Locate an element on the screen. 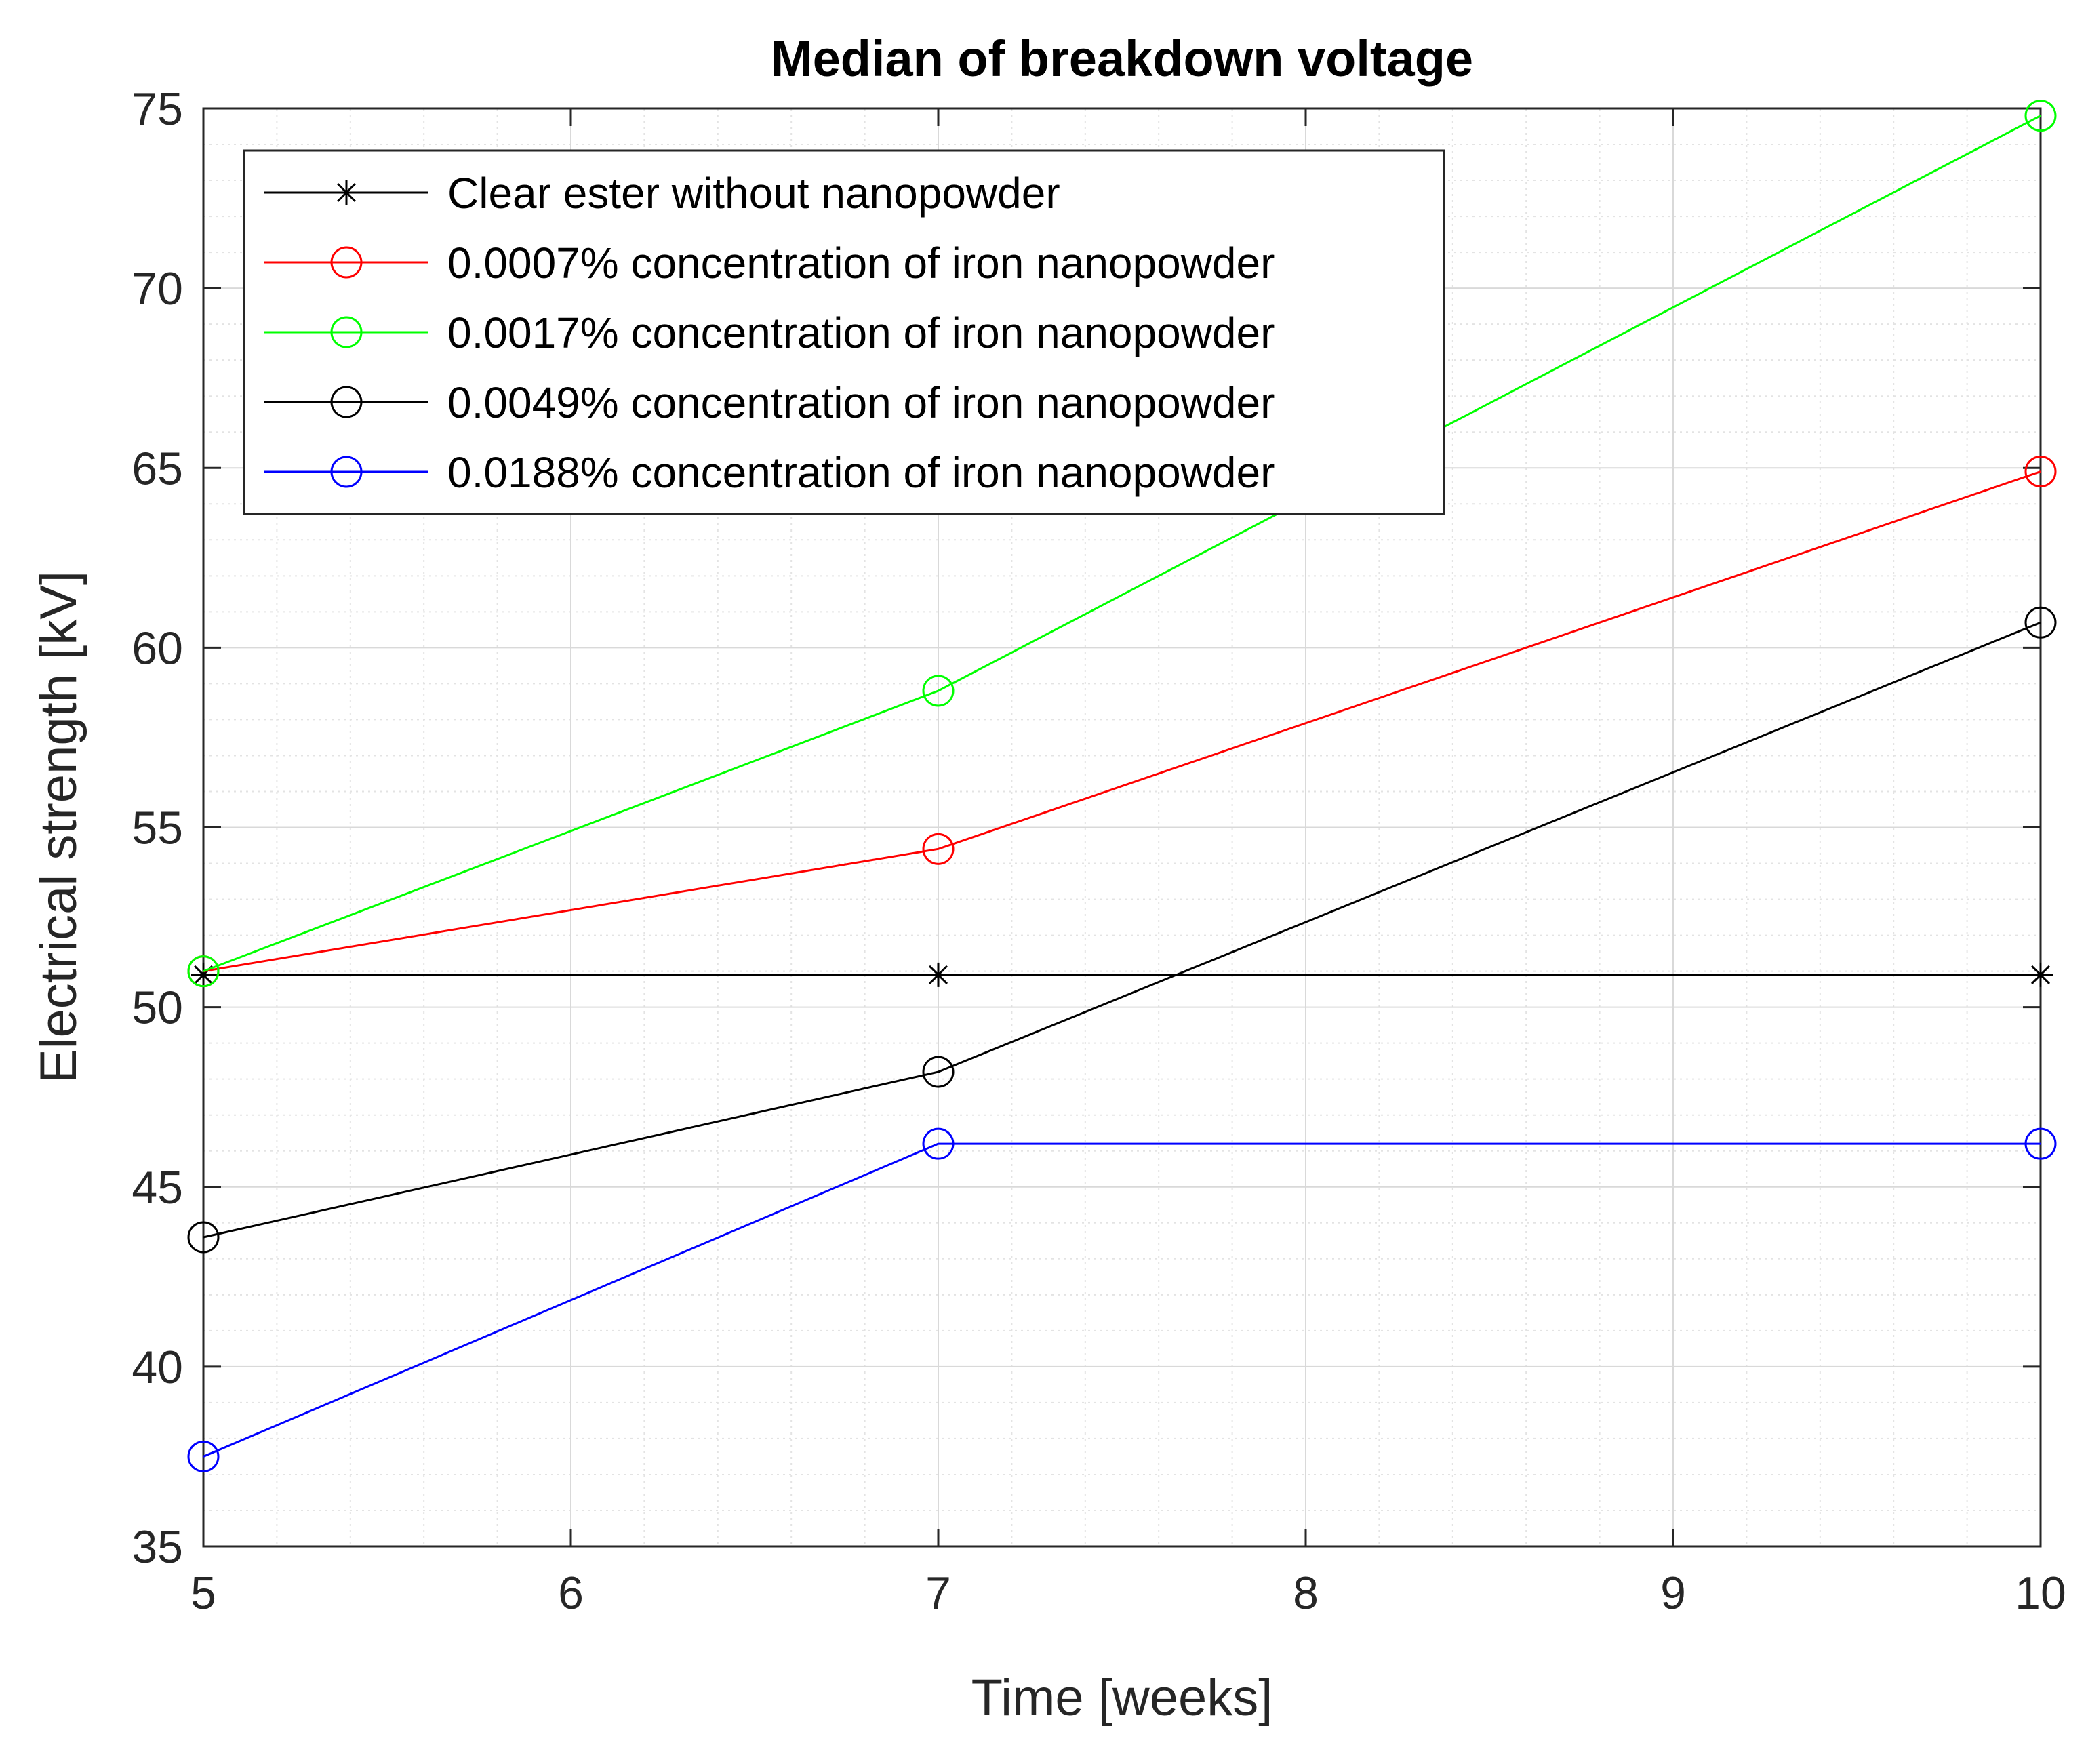  x-tick-label: 7 is located at coordinates (938, 1593).